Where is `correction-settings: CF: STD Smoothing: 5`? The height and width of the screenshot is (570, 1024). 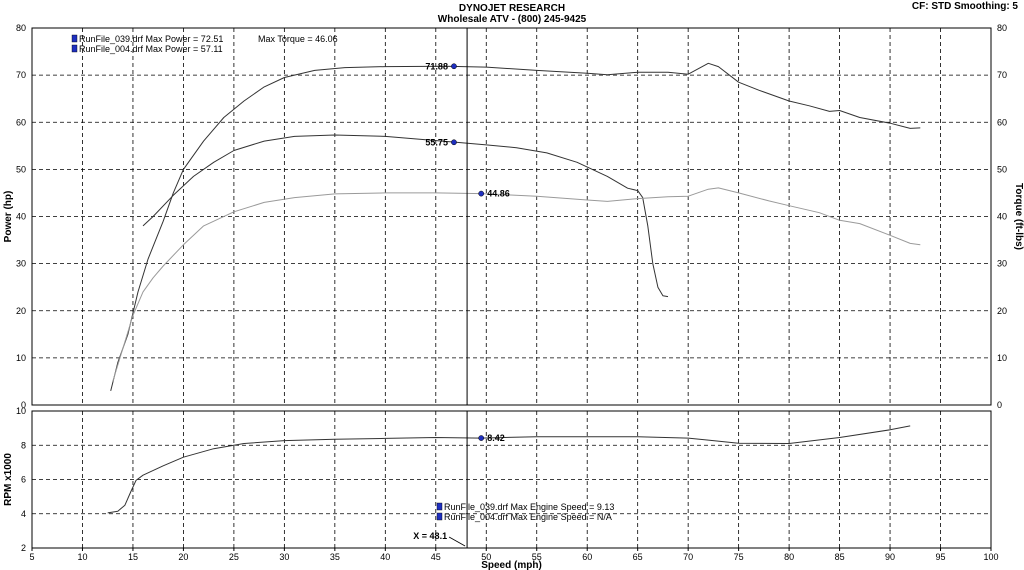
correction-settings: CF: STD Smoothing: 5 is located at coordinates (964, 6).